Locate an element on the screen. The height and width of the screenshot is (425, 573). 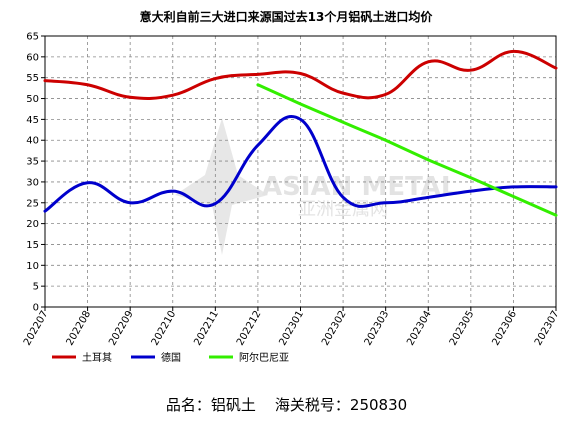
x-tick-label: 202210 is located at coordinates (164, 328).